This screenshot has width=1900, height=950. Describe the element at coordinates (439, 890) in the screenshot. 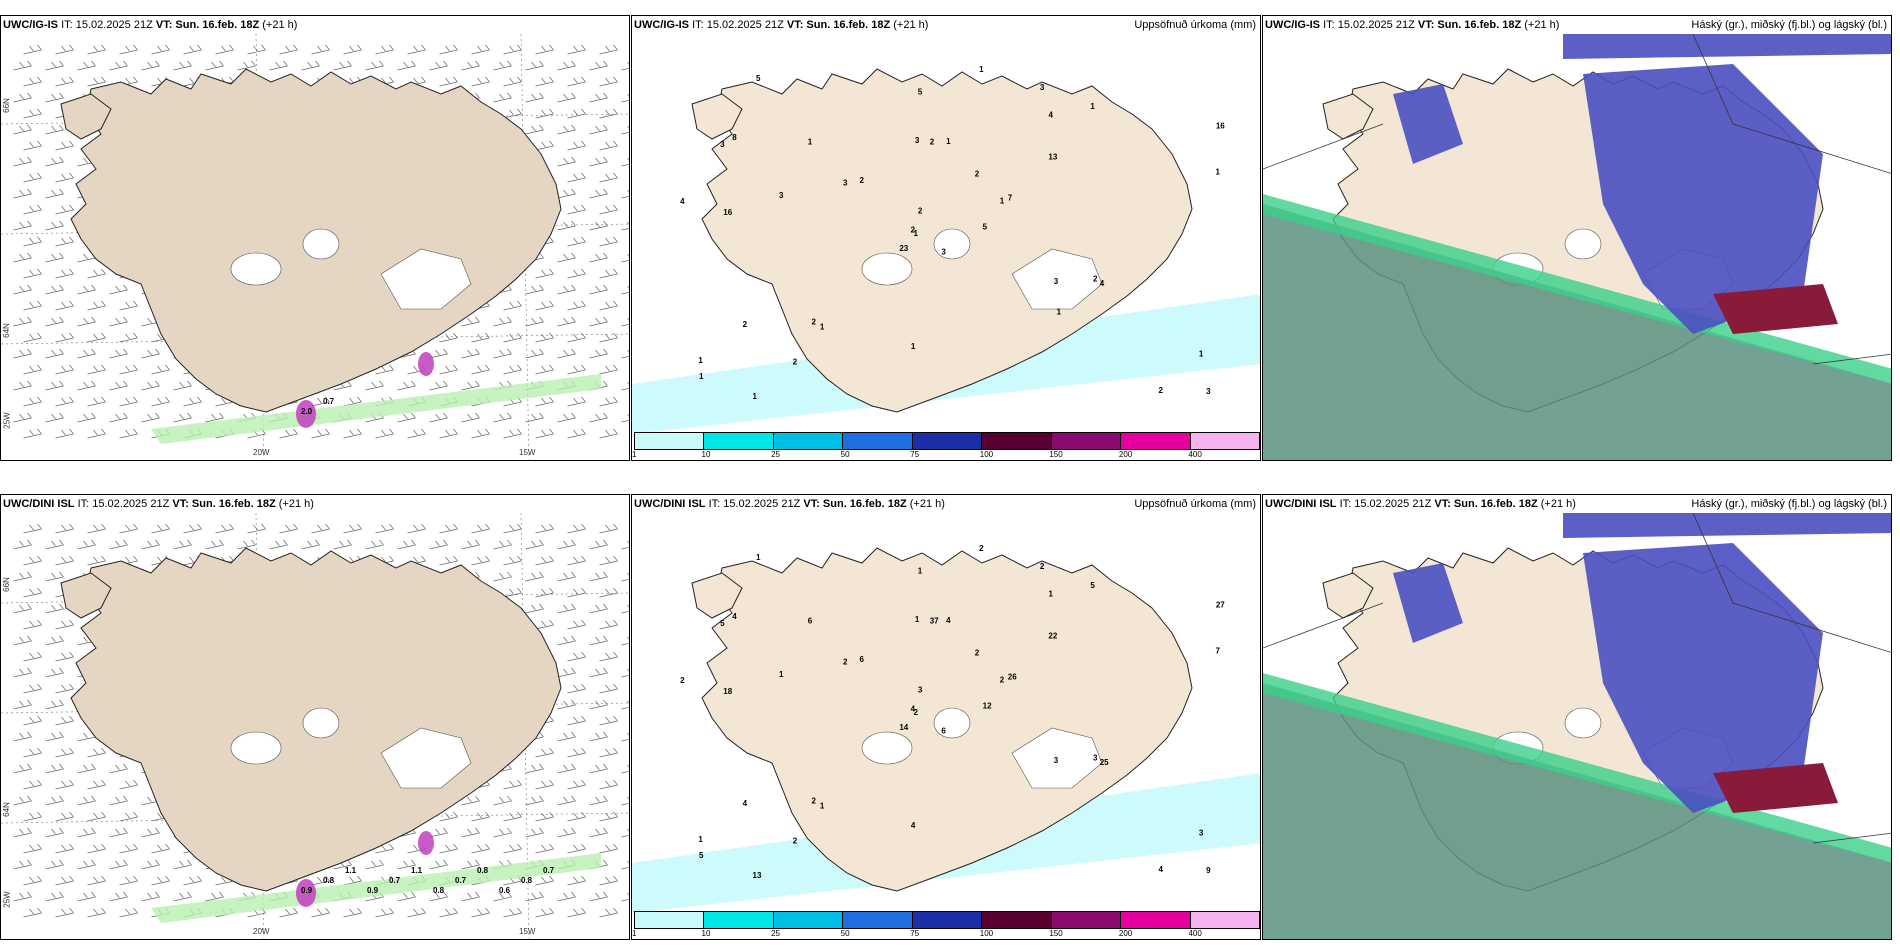

I see `wind-value-label: 0.8` at that location.